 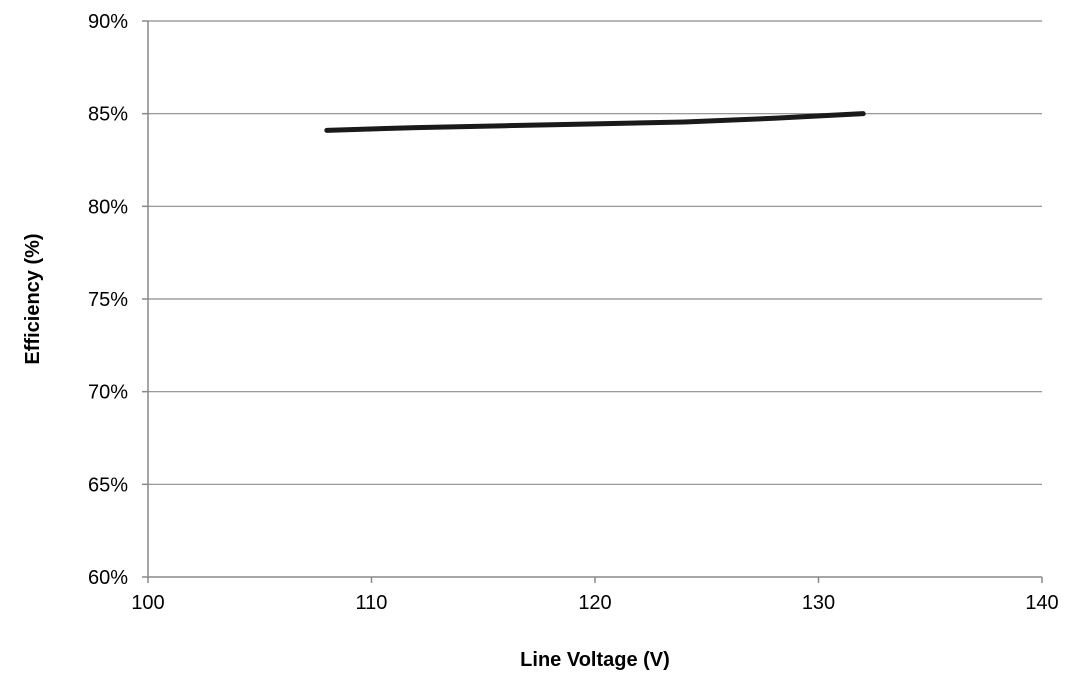 I want to click on y-tick-label: 90%, so click(x=108, y=22).